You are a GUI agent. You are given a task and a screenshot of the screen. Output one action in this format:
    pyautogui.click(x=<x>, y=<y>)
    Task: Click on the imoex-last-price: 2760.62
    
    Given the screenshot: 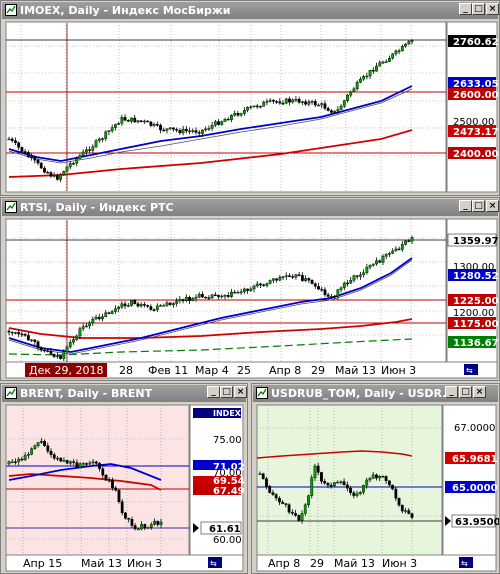 What is the action you would take?
    pyautogui.click(x=476, y=42)
    